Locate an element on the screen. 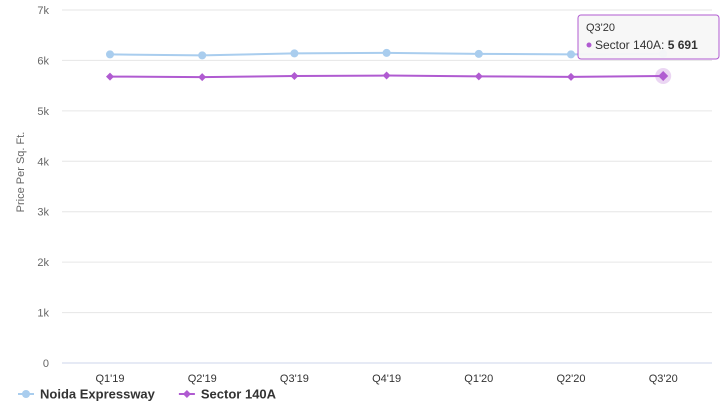 The height and width of the screenshot is (404, 727). x-axis-ticks: Q1'19 Q2'19 Q3'19 Q4'19 Q1'20 Q2'20 Q3'20 is located at coordinates (386, 379).